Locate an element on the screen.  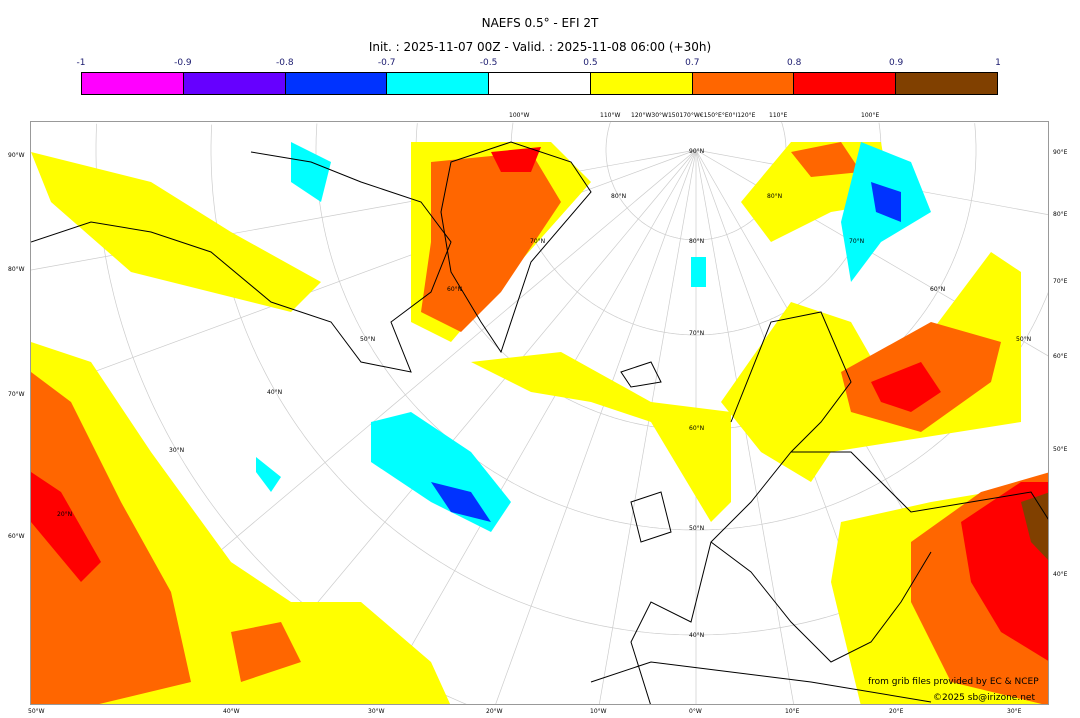
colorbar-tick-label: -0.7 is located at coordinates (386, 63).